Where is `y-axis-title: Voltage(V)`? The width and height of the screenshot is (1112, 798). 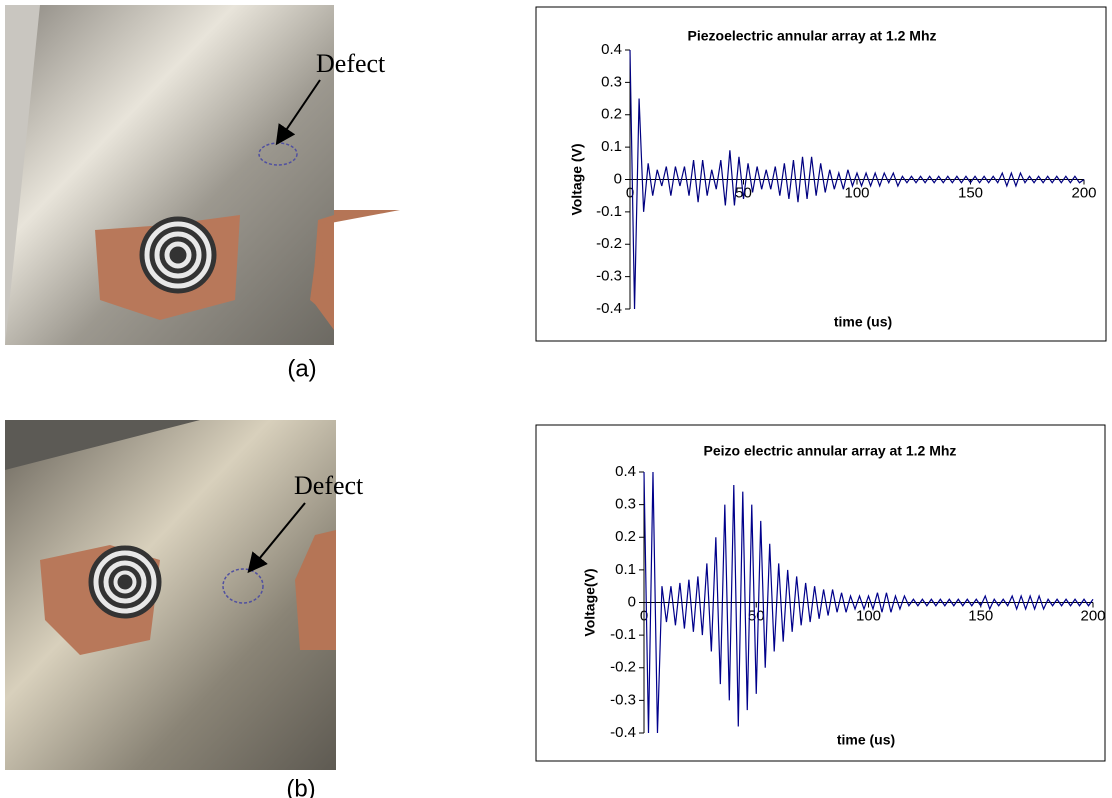
y-axis-title: Voltage(V) is located at coordinates (590, 602).